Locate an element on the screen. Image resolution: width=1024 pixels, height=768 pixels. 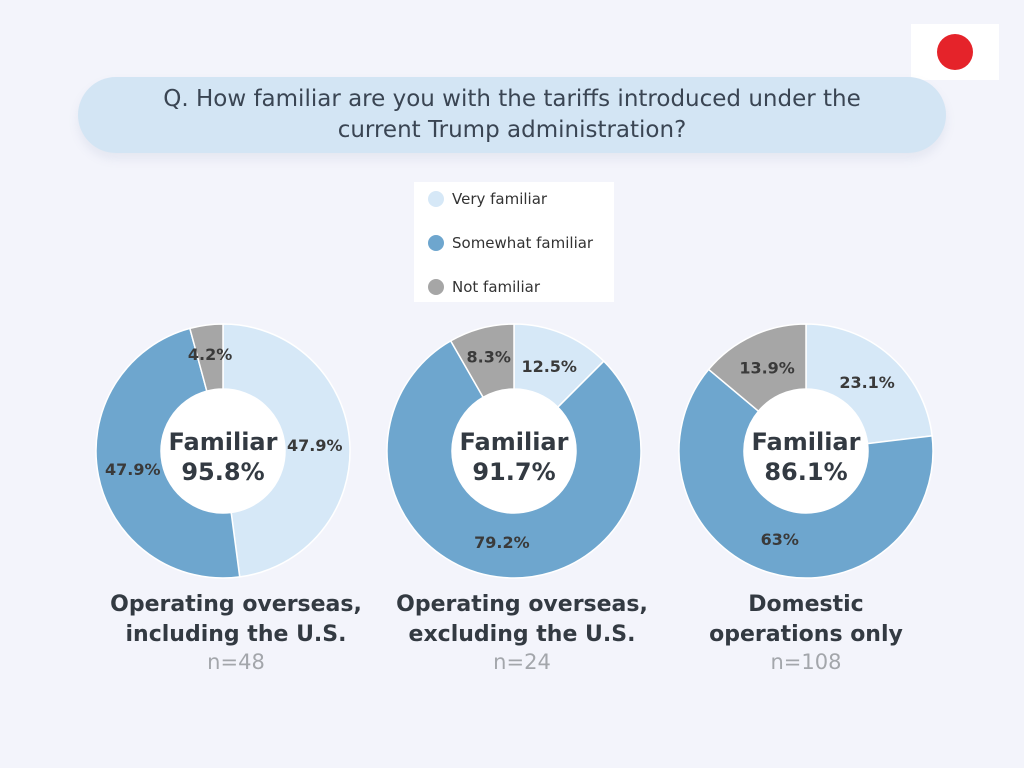
chart-1-sample-size: n=48 is located at coordinates (236, 662).